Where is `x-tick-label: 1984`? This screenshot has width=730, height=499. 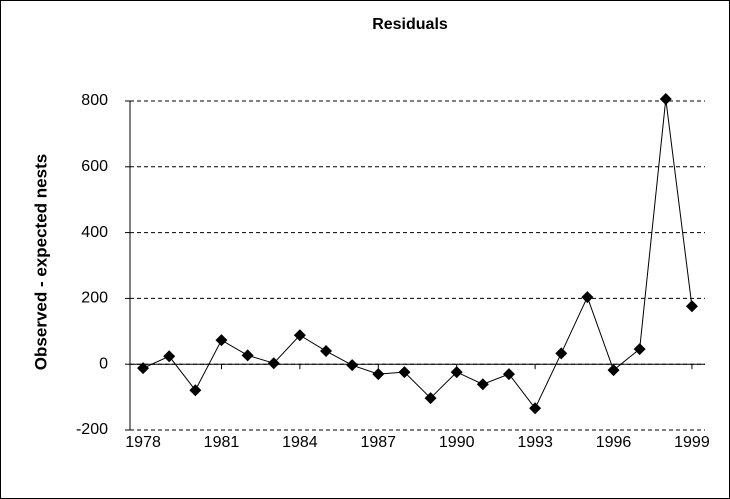
x-tick-label: 1984 is located at coordinates (300, 442).